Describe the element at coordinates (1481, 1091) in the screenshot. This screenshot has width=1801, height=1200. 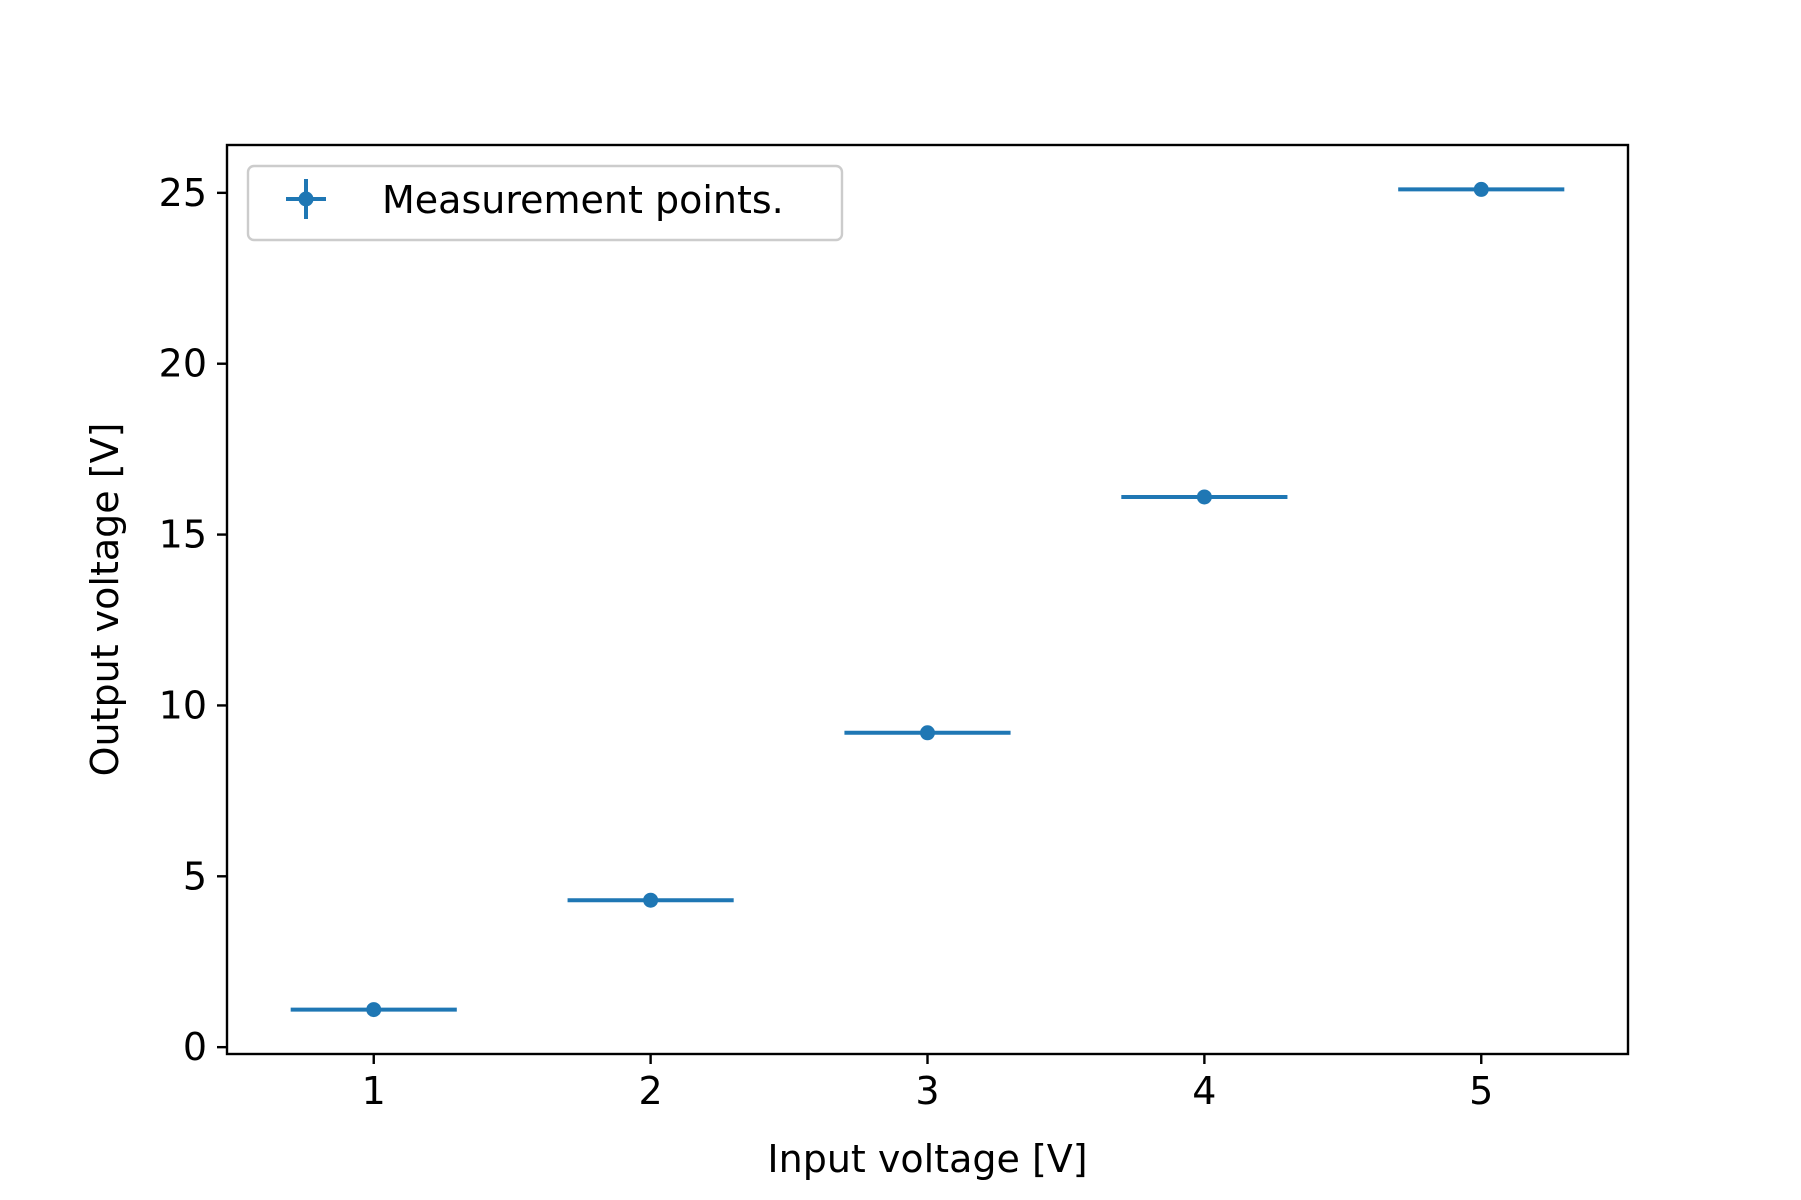
I see `x-tick-label: 5` at that location.